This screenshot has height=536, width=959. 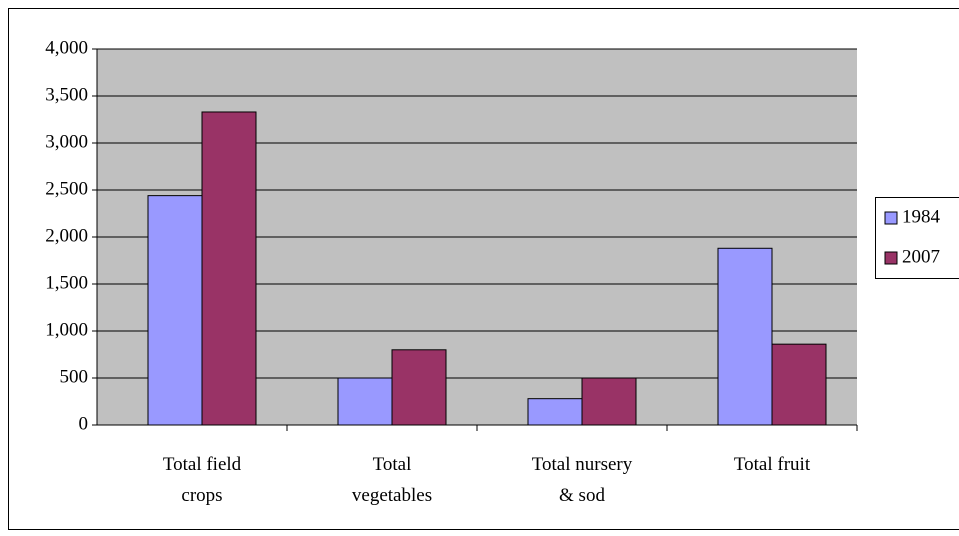 I want to click on legend-label: 1984, so click(x=921, y=216).